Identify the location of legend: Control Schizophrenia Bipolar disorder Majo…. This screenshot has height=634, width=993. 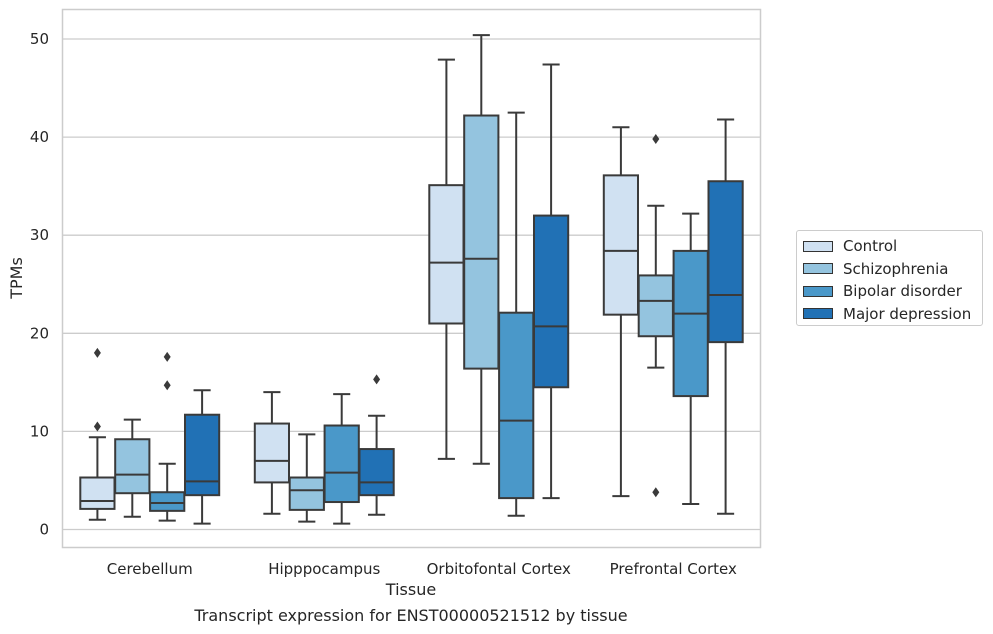
(889, 278).